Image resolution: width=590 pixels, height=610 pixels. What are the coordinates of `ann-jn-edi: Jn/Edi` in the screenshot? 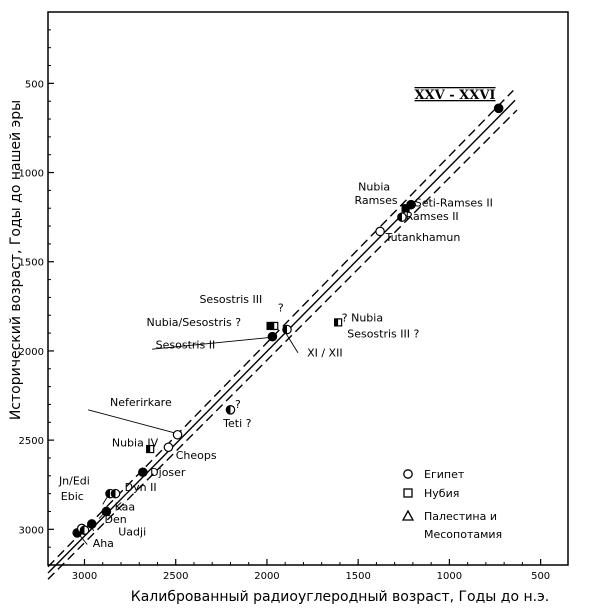 It's located at (74, 481).